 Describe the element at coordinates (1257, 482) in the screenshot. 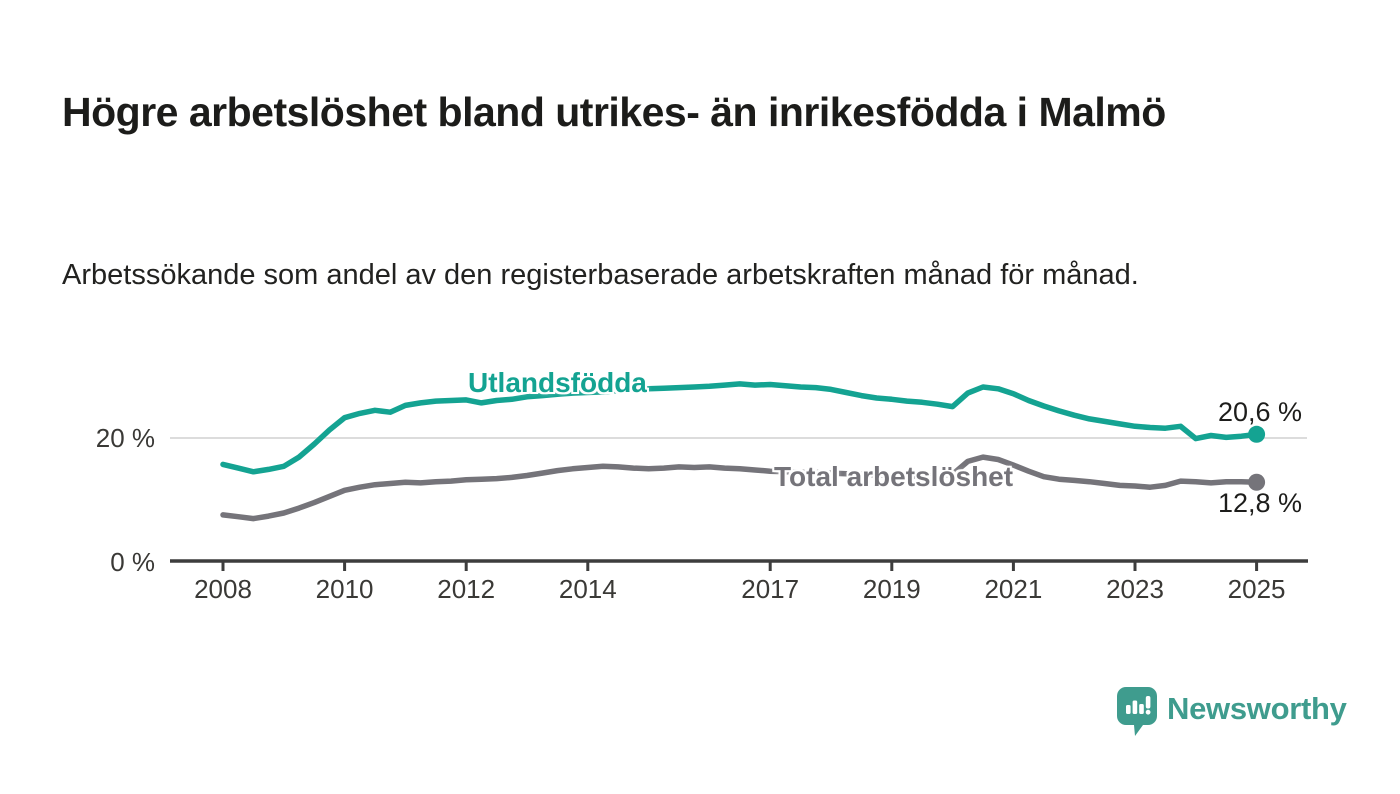

I see `series-end-dot-total-arbetsloshet` at that location.